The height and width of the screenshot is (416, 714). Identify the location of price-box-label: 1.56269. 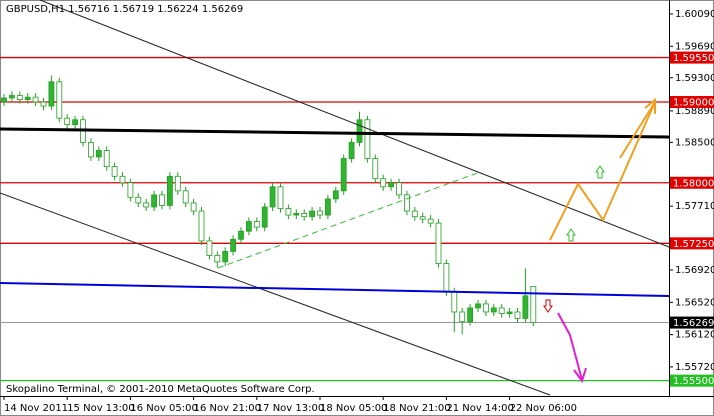
(693, 323).